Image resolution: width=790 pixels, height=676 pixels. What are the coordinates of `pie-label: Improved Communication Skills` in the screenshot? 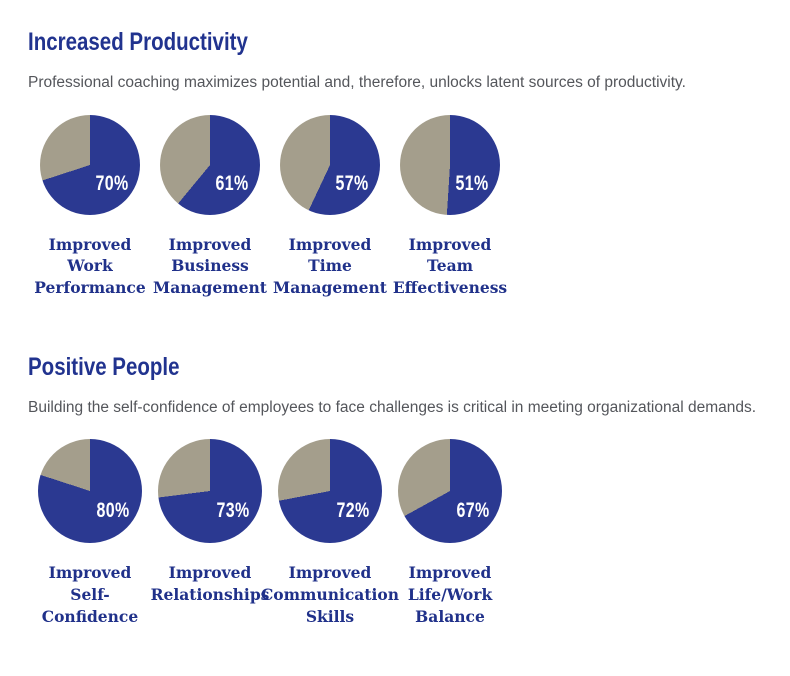 It's located at (330, 594).